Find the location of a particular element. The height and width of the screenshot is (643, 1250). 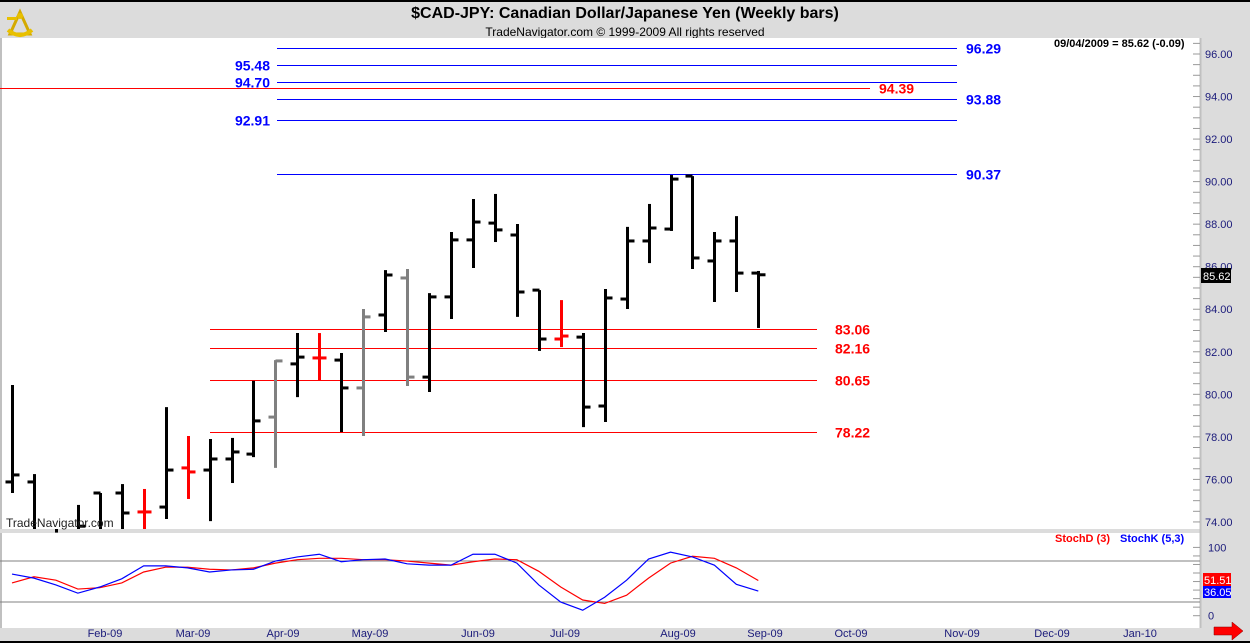

stochd-value-box is located at coordinates (1217, 579).